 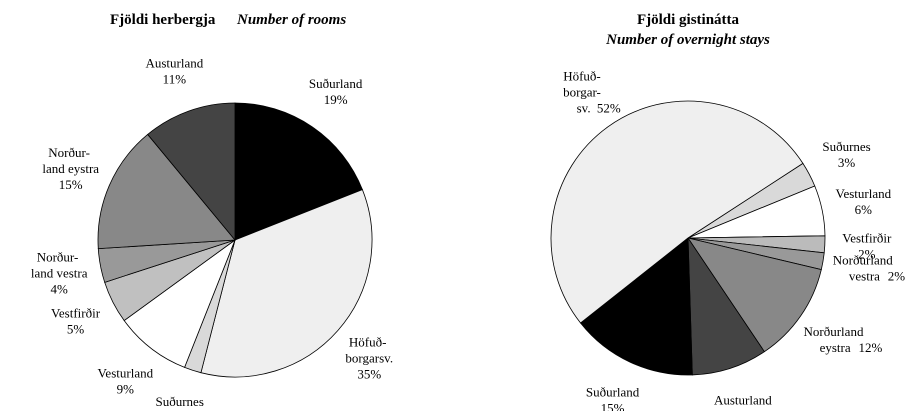 What do you see at coordinates (369, 349) in the screenshot?
I see `slice-label: Höfuð- borgarsv.` at bounding box center [369, 349].